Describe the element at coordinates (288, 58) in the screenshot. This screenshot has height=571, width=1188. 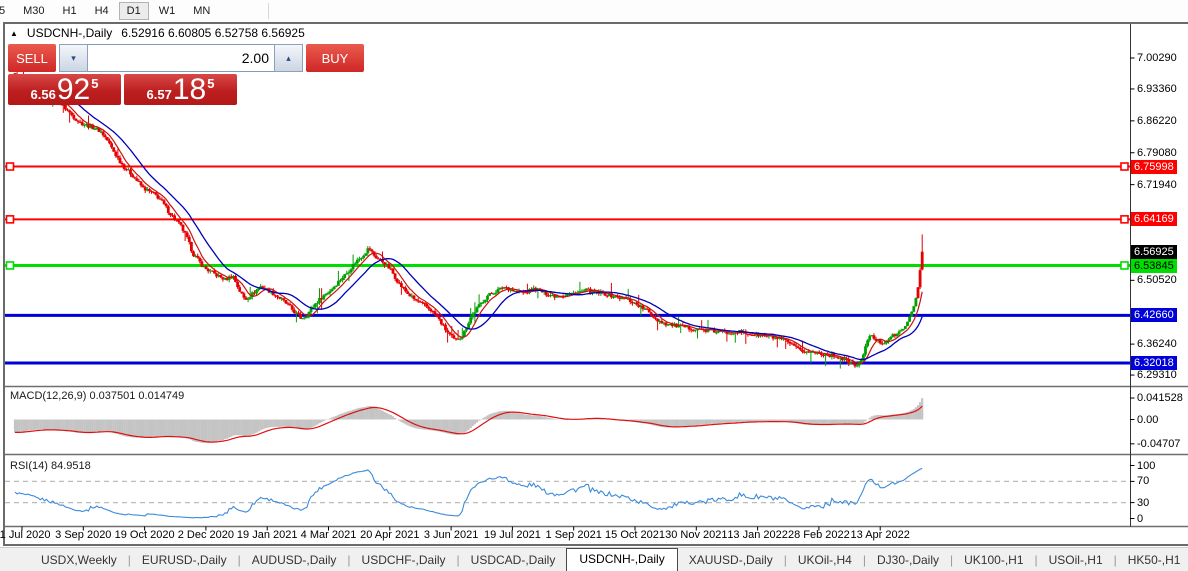
I see `volume-increase-button: ▴` at that location.